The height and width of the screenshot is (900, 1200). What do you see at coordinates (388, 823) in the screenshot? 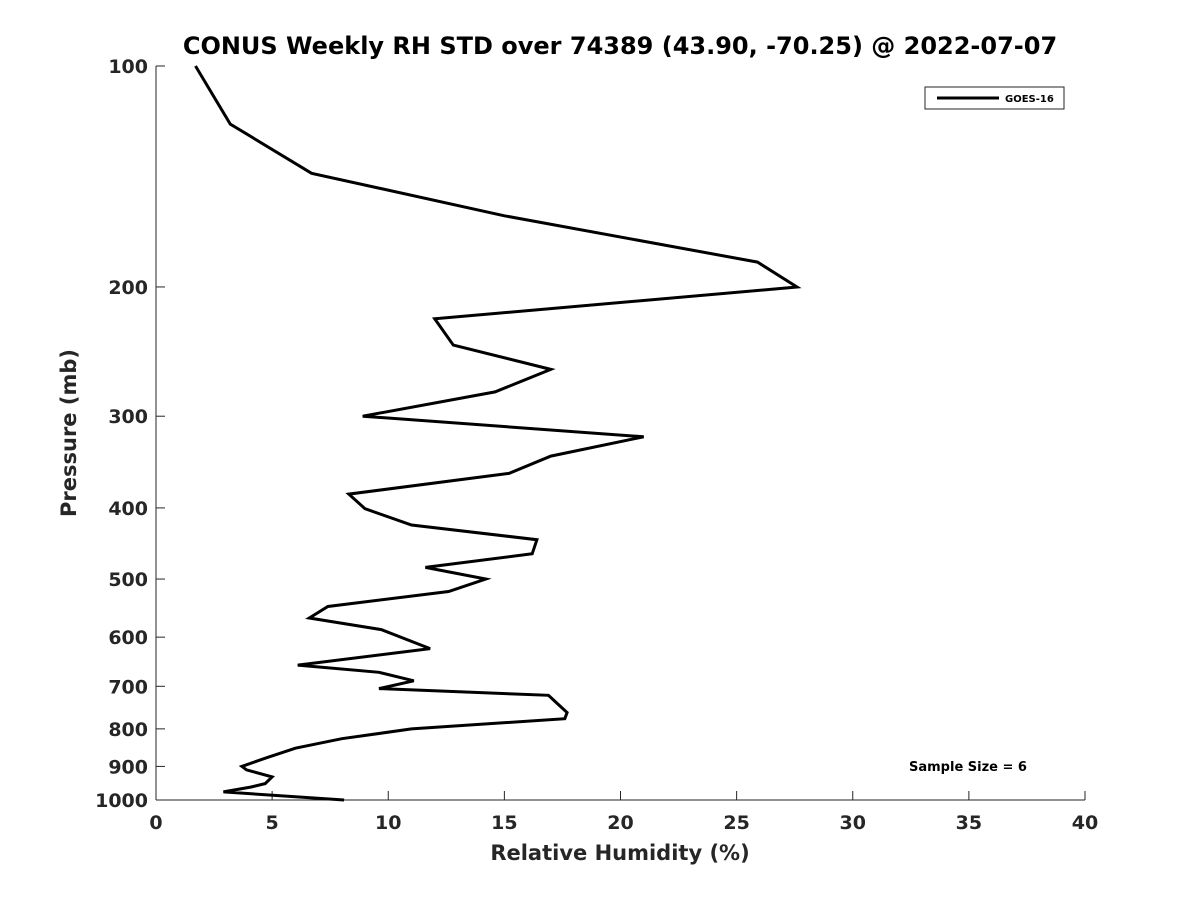
I see `x-tick-label: 10` at bounding box center [388, 823].